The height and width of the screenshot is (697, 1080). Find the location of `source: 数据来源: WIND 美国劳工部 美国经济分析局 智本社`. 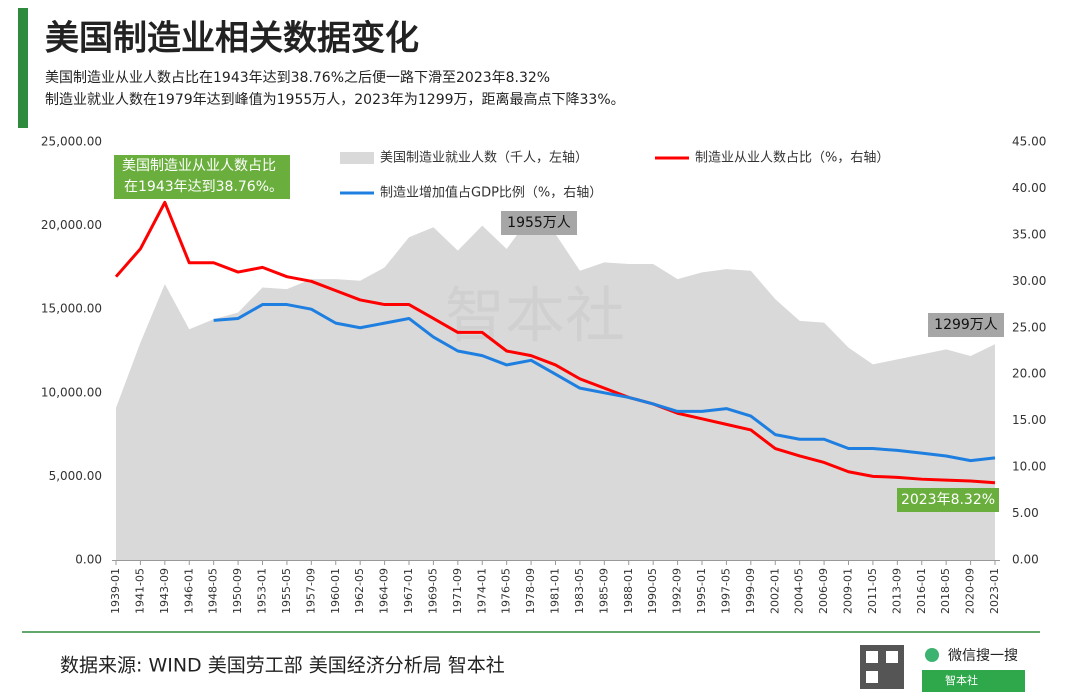

source: 数据来源: WIND 美国劳工部 美国经济分析局 智本社 is located at coordinates (282, 666).